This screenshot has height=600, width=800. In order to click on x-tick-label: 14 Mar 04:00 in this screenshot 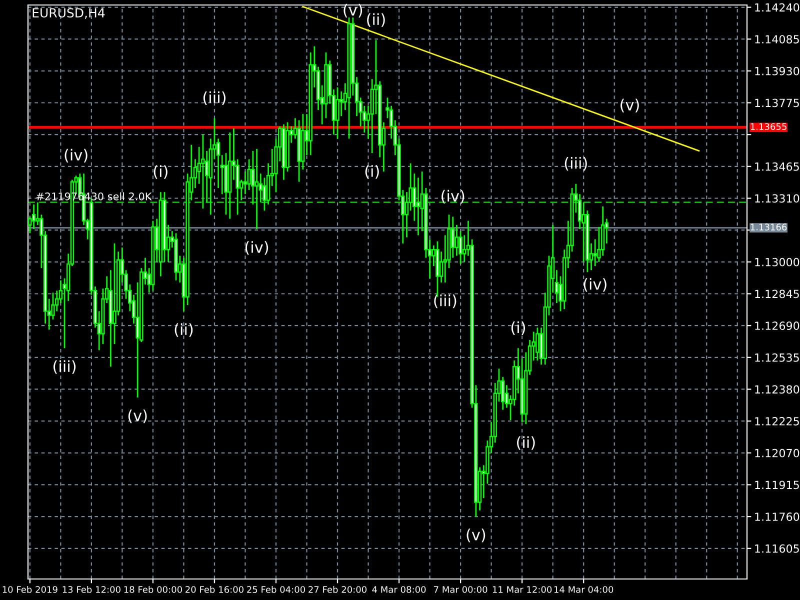, I will do `click(584, 589)`.